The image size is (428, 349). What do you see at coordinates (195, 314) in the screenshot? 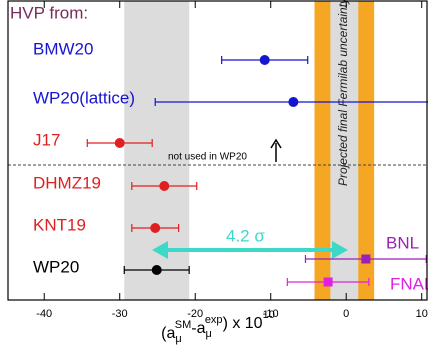
I see `x-tick-label: -20` at bounding box center [195, 314].